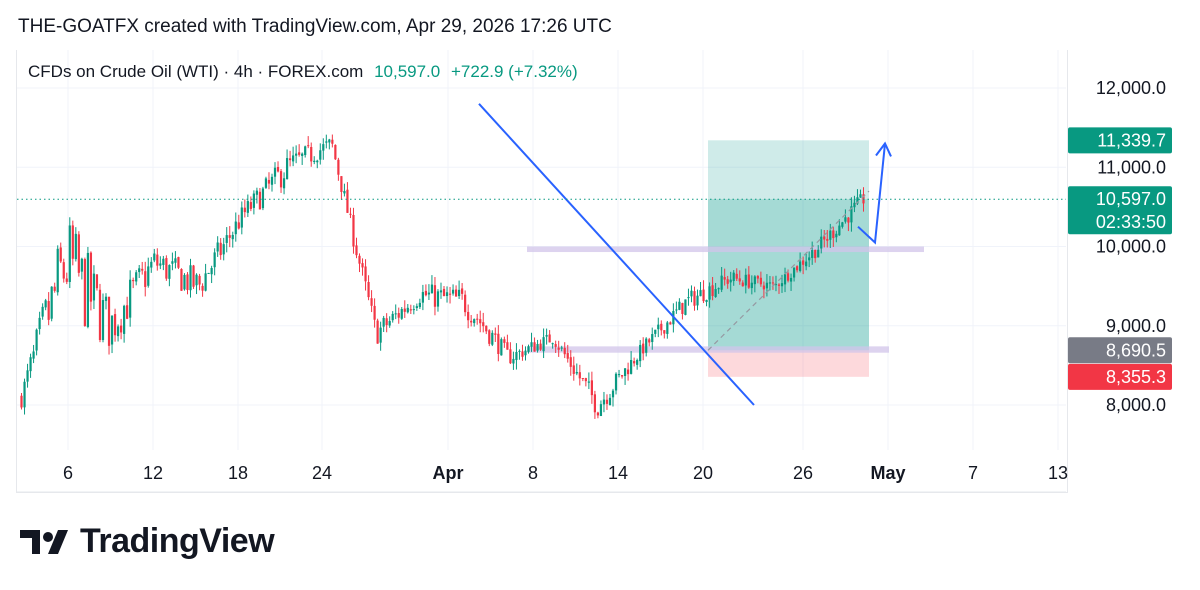  I want to click on countdown-label: 02:33:50, so click(1131, 222).